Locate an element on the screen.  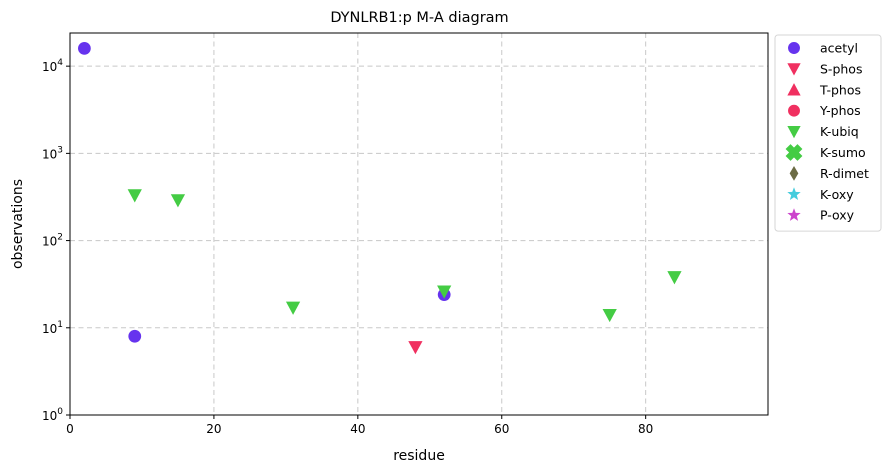
x-tick-label: 80 is located at coordinates (645, 429).